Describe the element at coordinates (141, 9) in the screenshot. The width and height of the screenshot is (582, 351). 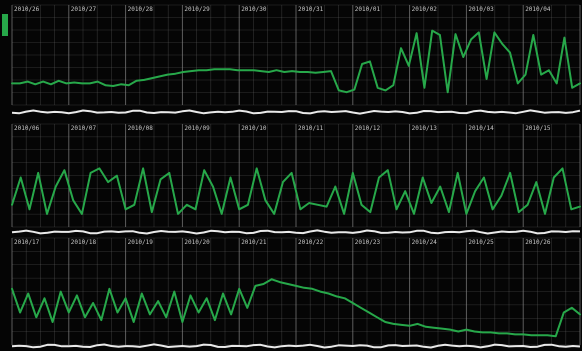
I see `time-tick-label: 2010/28` at that location.